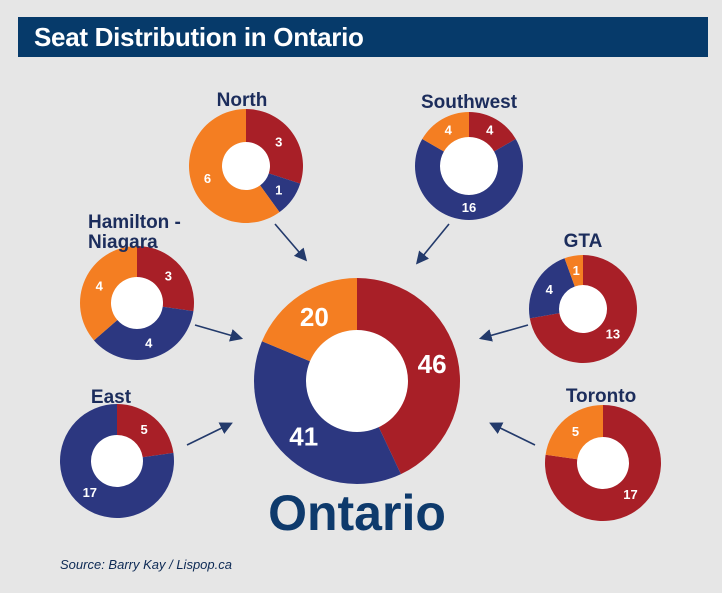 The width and height of the screenshot is (722, 593). What do you see at coordinates (512, 434) in the screenshot?
I see `arrow-toronto` at bounding box center [512, 434].